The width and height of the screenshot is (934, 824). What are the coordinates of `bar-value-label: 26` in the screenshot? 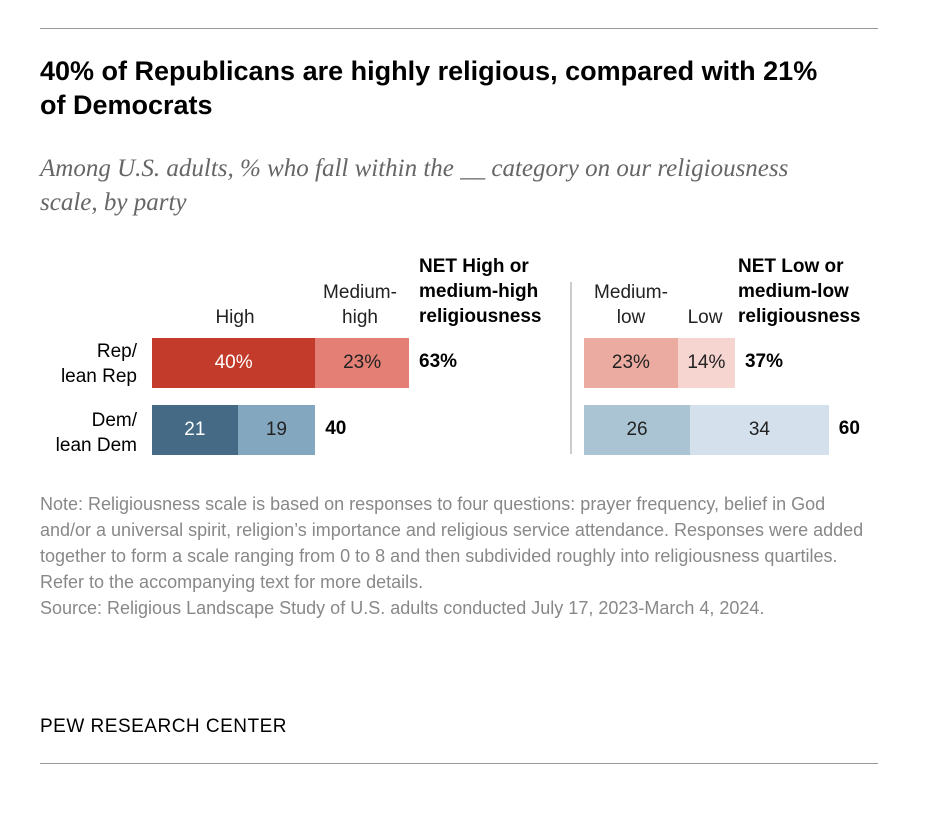 It's located at (637, 429).